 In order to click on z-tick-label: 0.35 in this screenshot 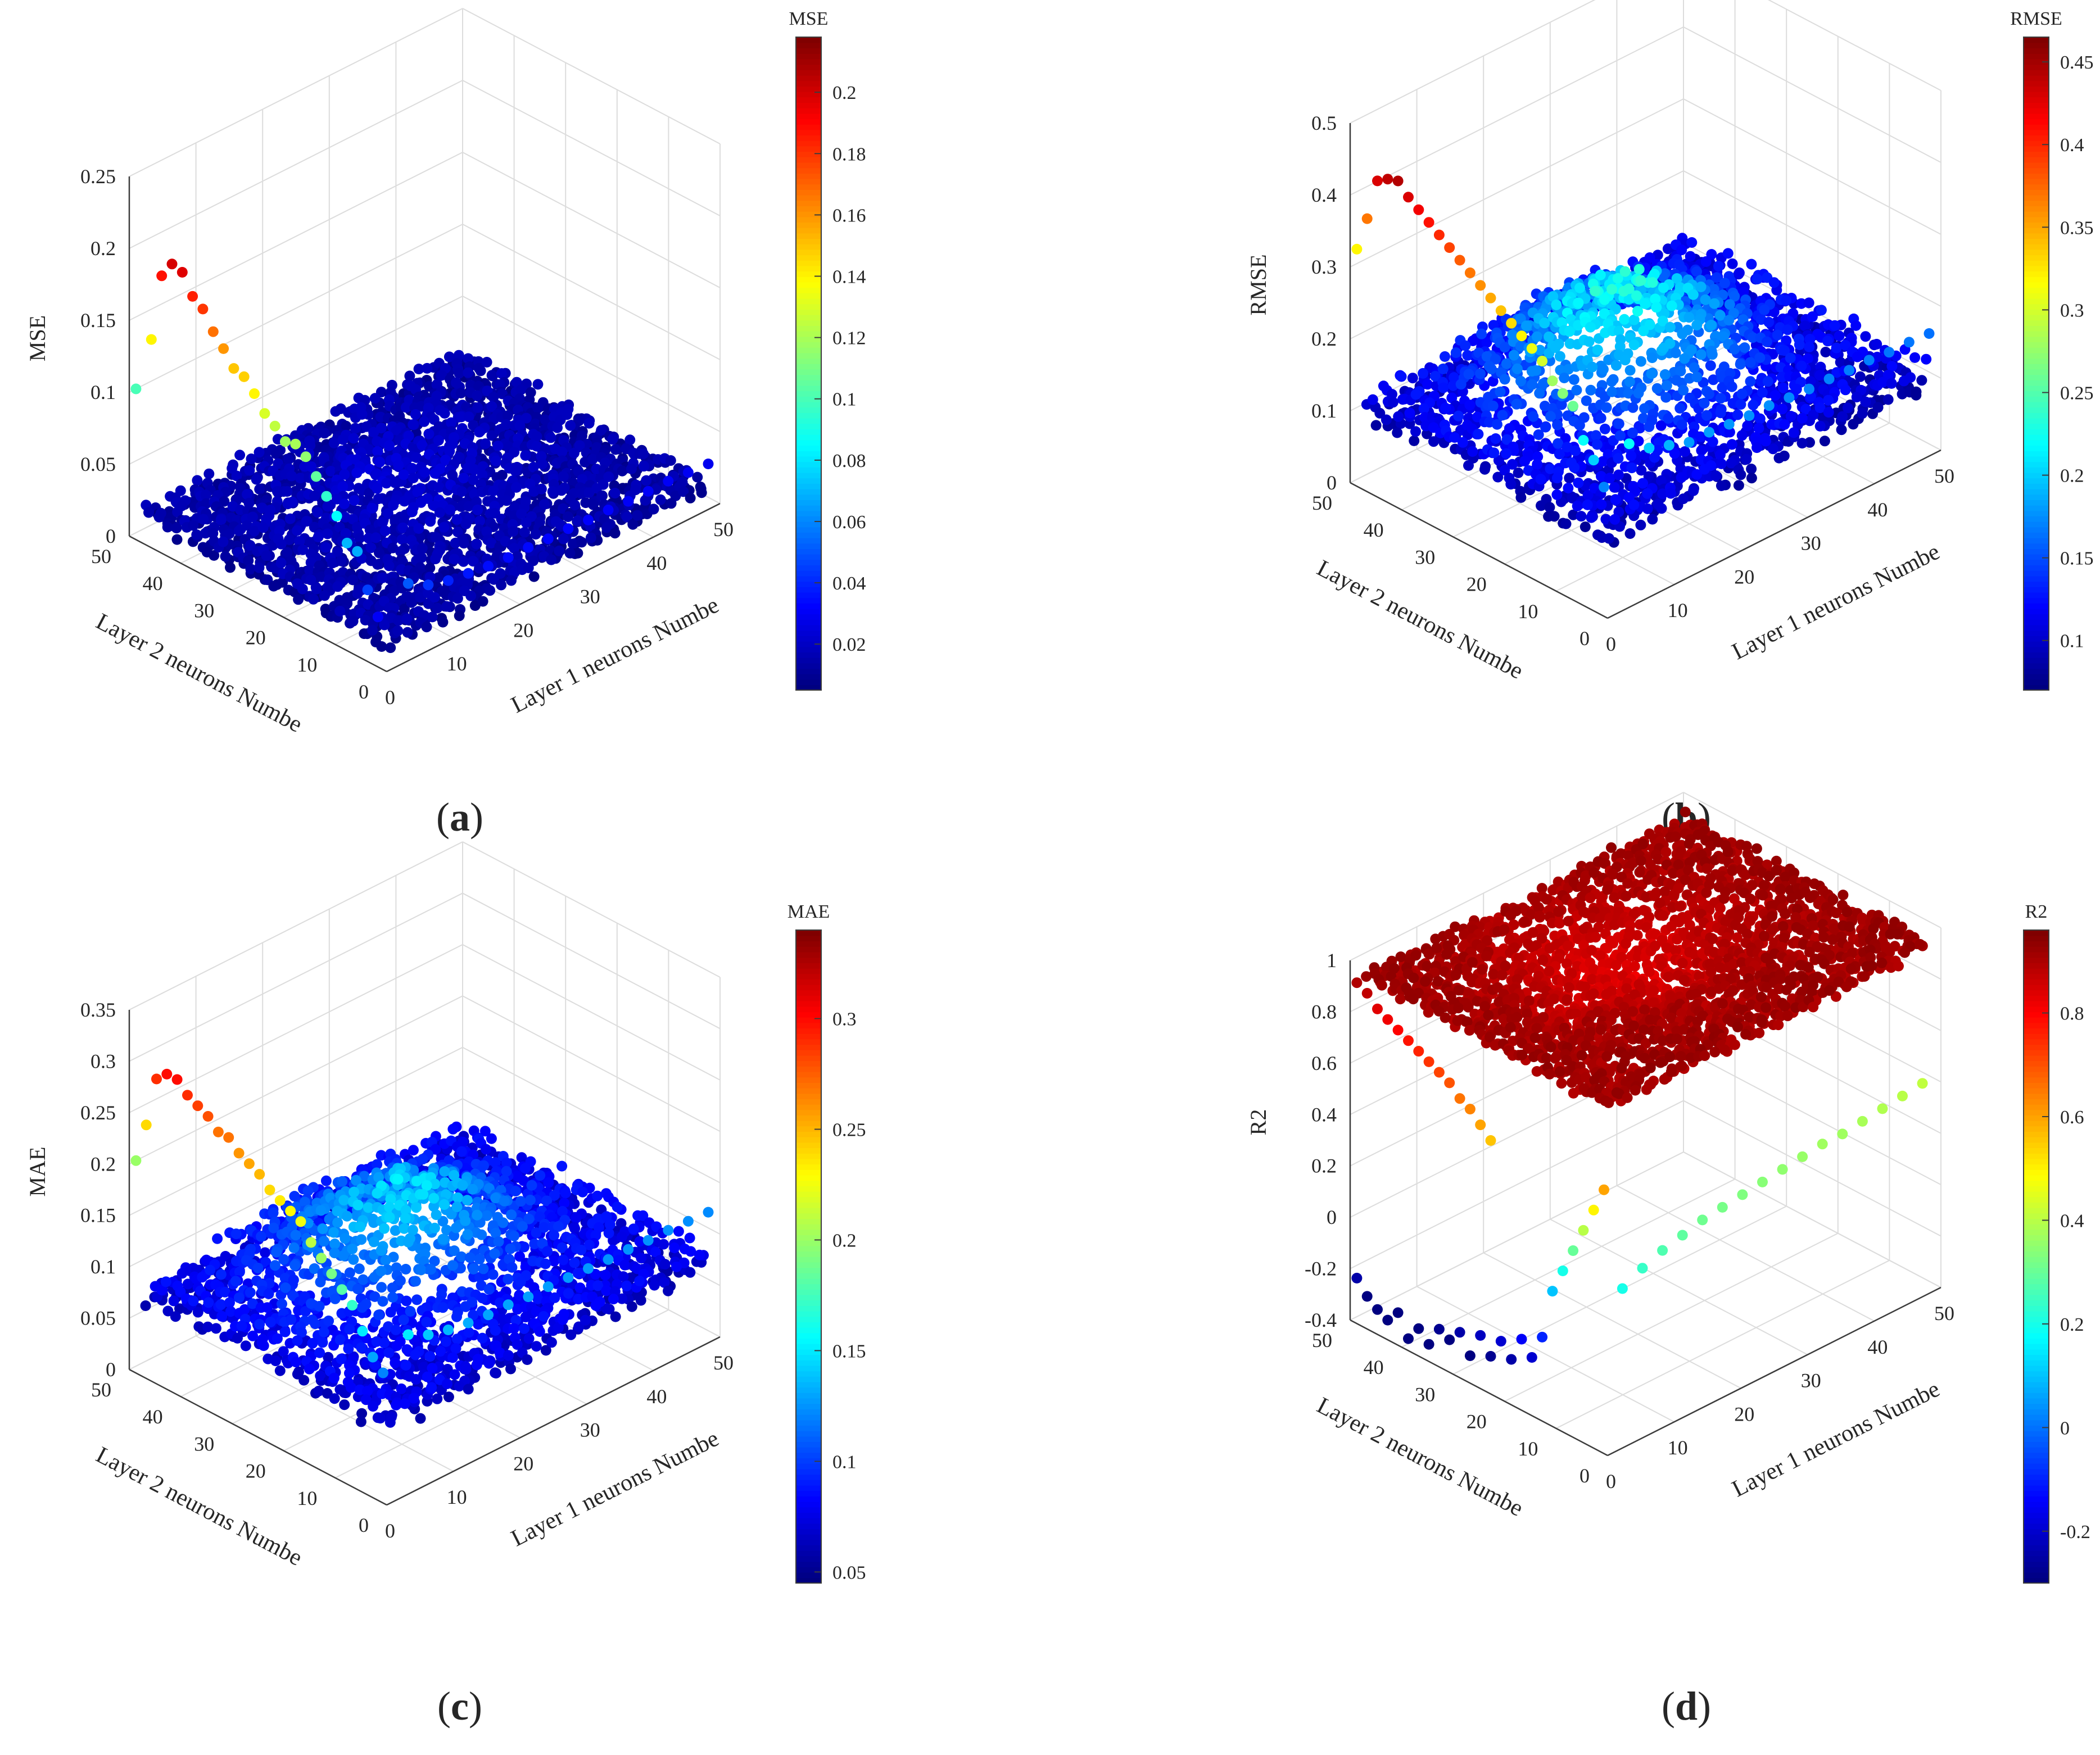, I will do `click(98, 1010)`.